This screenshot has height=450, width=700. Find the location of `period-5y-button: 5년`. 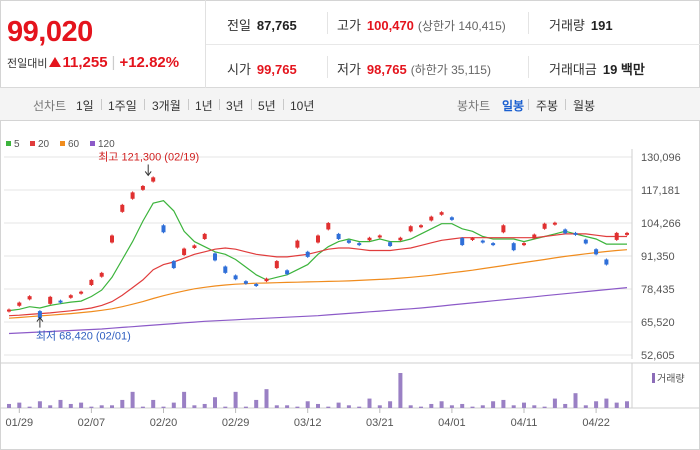

period-5y-button: 5년 is located at coordinates (267, 106).